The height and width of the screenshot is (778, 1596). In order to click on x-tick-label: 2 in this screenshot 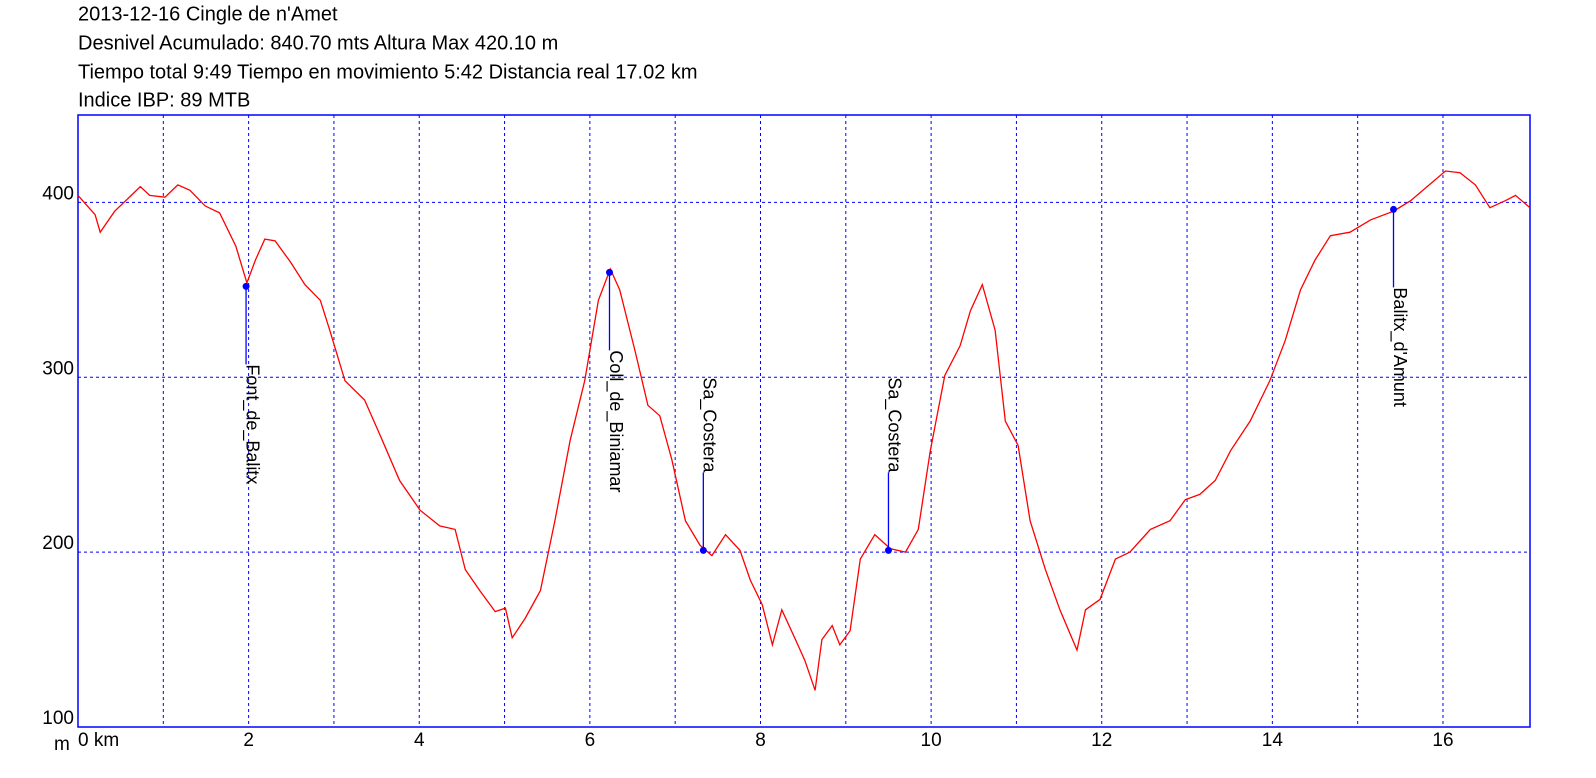, I will do `click(248, 740)`.